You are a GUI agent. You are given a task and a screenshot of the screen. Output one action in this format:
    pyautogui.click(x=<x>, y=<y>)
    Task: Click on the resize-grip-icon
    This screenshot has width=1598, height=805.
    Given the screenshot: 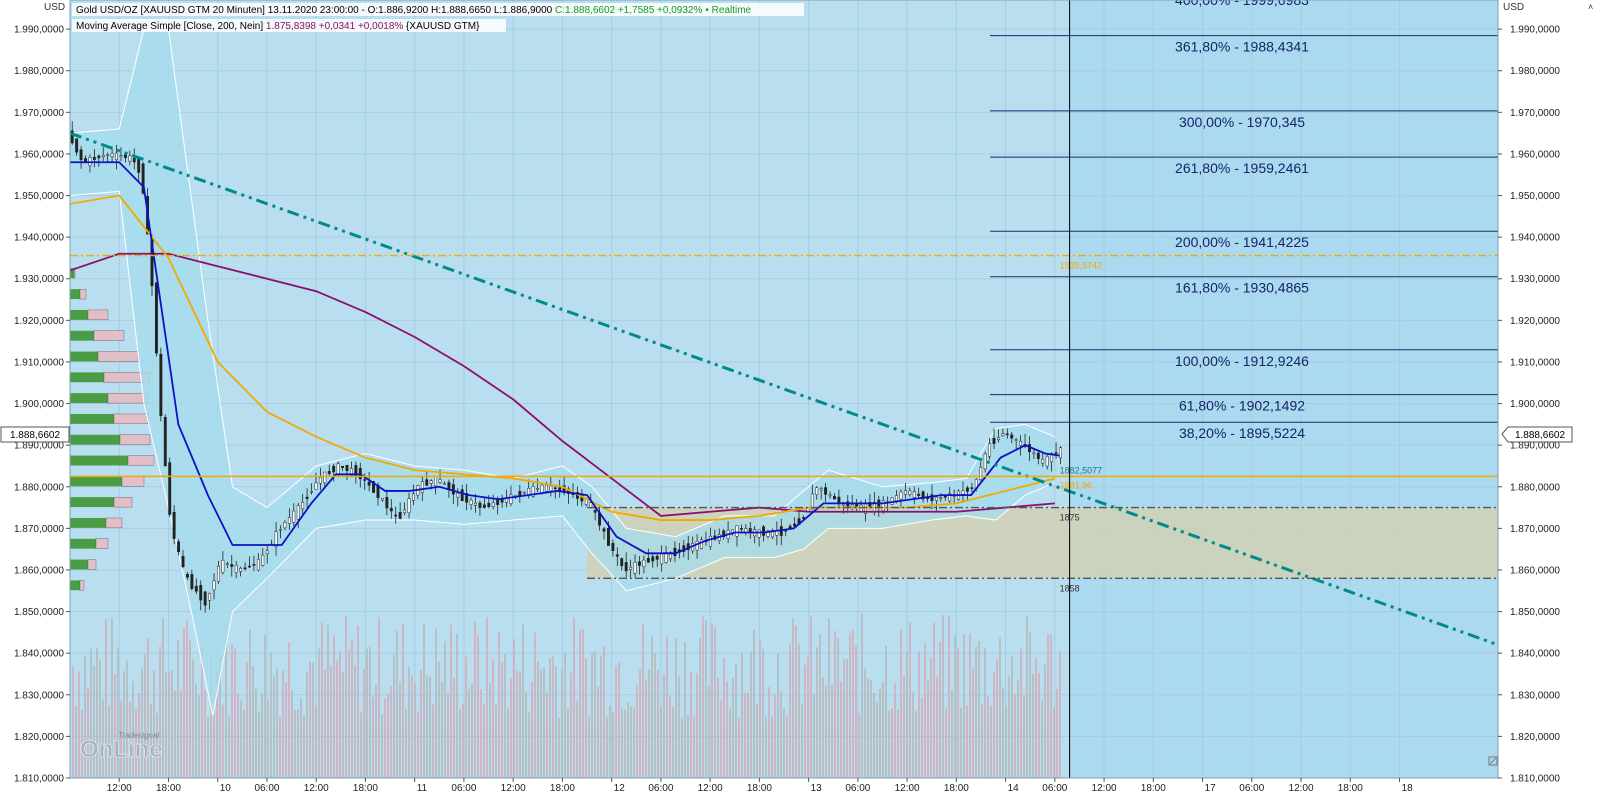 What is the action you would take?
    pyautogui.click(x=1493, y=761)
    